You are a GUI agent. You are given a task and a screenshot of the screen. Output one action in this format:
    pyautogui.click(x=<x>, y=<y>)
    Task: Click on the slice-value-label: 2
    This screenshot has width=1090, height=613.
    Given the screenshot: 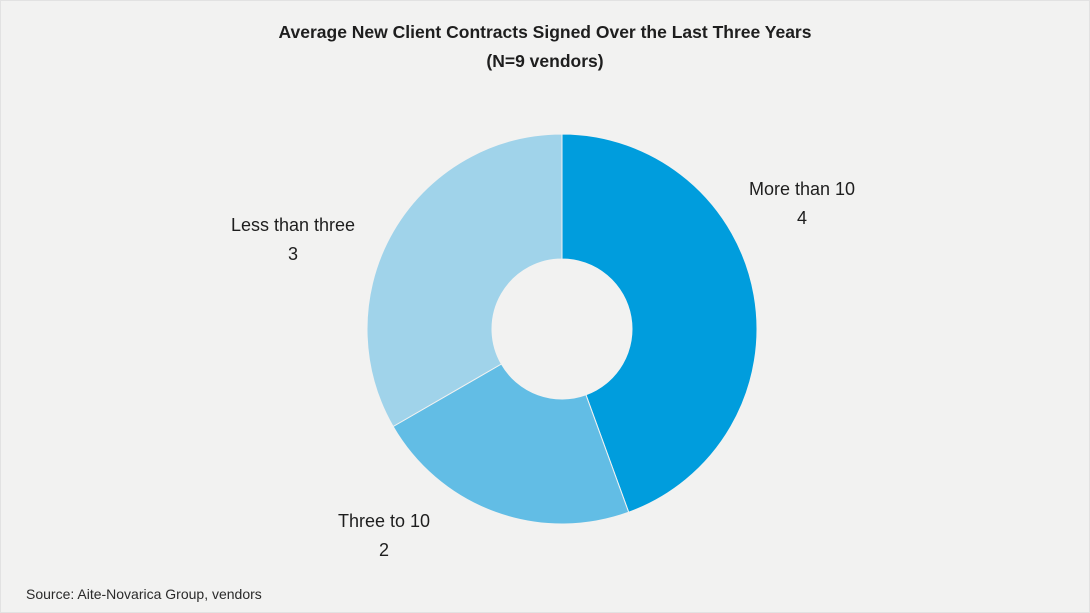 What is the action you would take?
    pyautogui.click(x=384, y=550)
    